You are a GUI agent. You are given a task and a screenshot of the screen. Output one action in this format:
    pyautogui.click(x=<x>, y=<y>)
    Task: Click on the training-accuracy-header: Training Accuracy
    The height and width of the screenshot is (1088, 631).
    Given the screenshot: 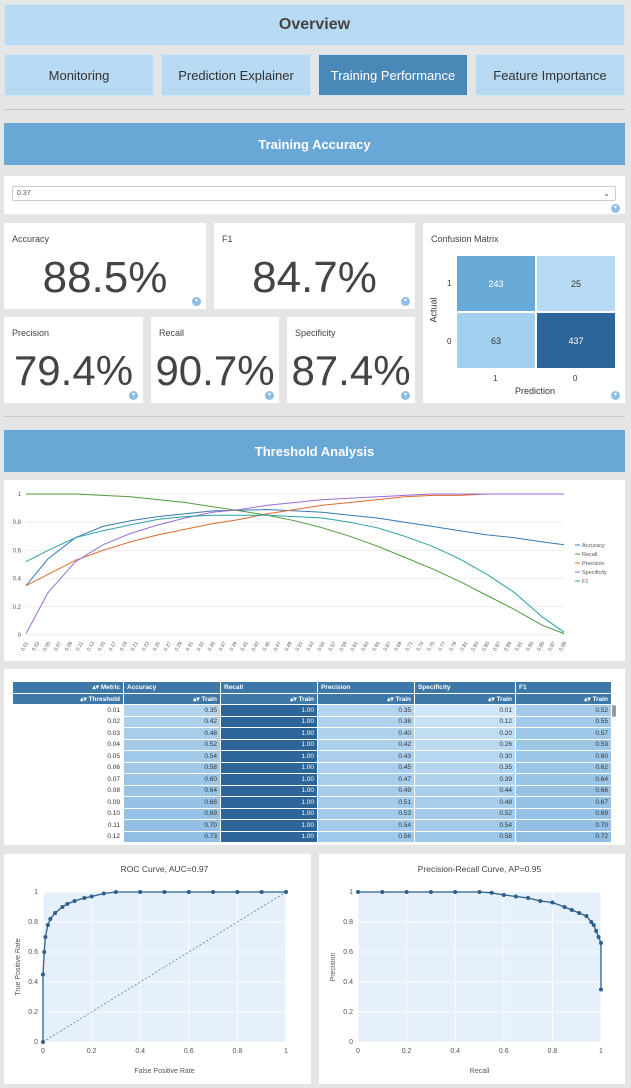 What is the action you would take?
    pyautogui.click(x=314, y=144)
    